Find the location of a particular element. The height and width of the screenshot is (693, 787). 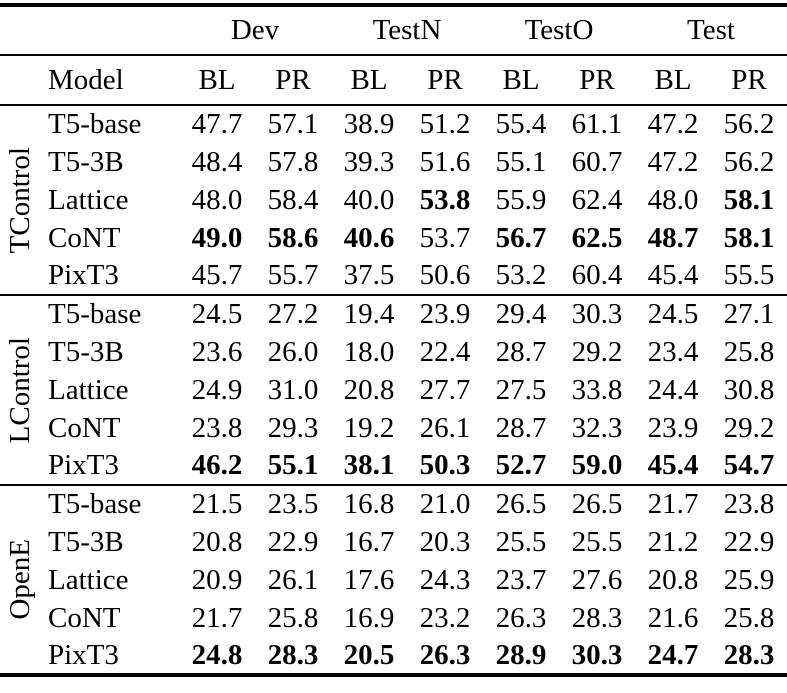

metric-cell: 23.5 is located at coordinates (293, 503).